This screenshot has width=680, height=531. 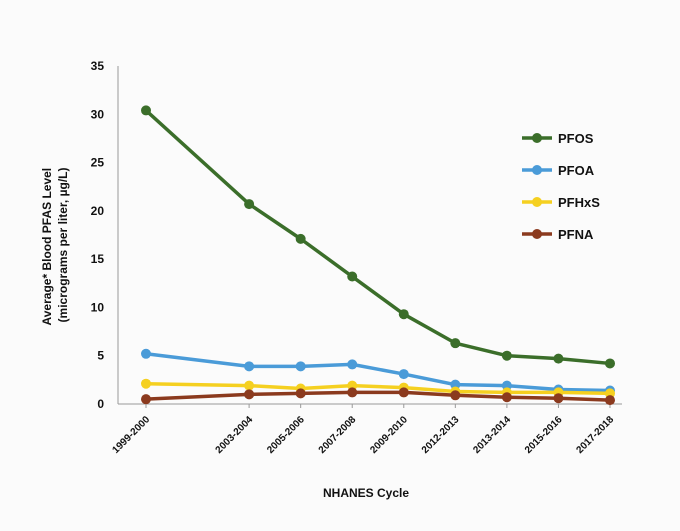 I want to click on x-tick-label: 2003-2004, so click(x=235, y=435).